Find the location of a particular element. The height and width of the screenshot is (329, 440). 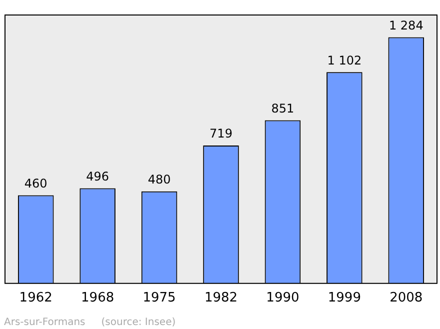

data-label: 1 102 is located at coordinates (344, 60).